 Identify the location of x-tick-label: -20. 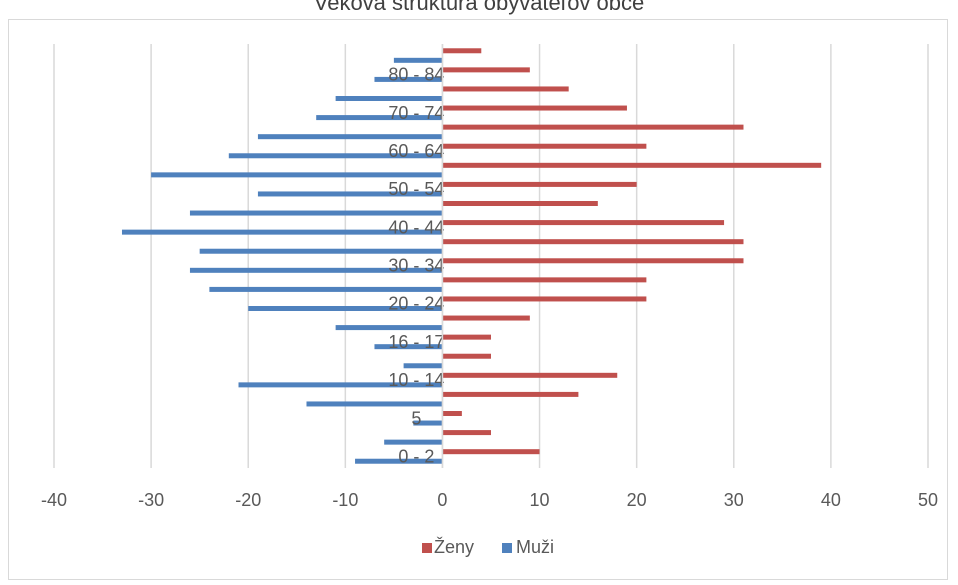
(248, 500).